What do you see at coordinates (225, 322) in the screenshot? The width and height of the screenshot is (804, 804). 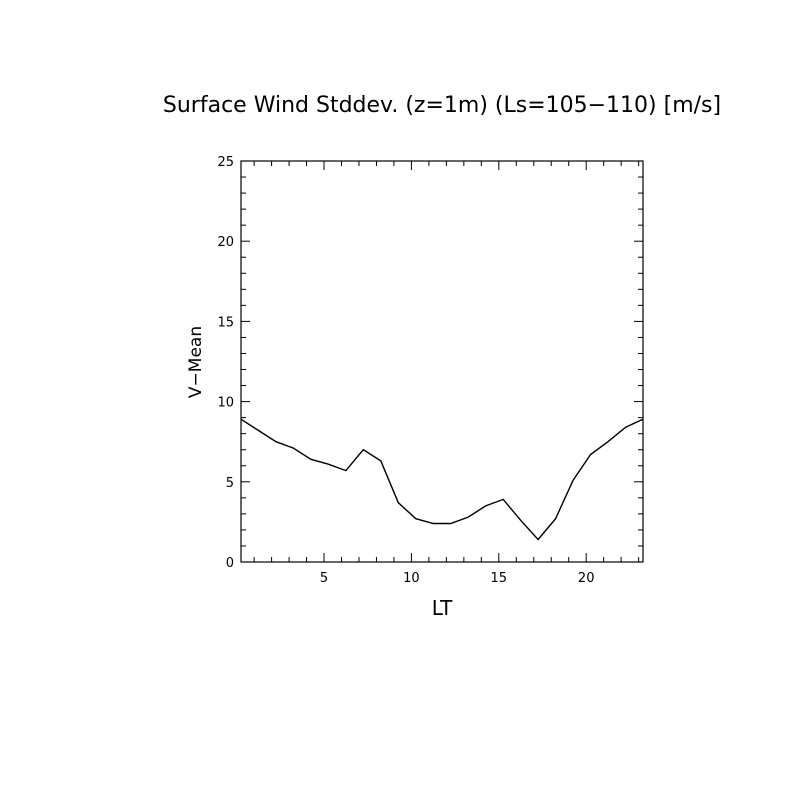 I see `y-tick-label: 15` at bounding box center [225, 322].